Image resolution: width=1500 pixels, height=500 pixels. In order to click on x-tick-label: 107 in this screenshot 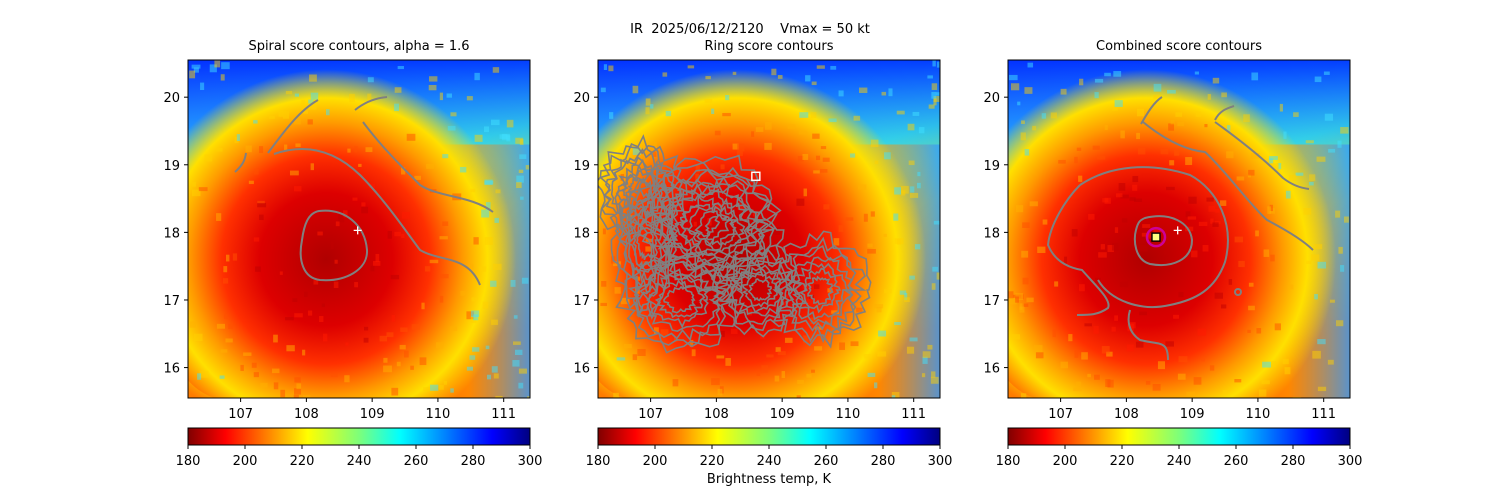, I will do `click(650, 414)`.